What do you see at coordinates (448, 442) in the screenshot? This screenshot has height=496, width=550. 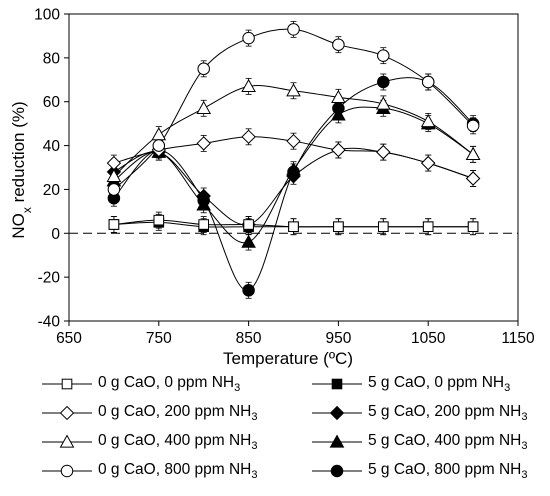 I see `legend-label: 5 g CaO, 400 ppm NH3` at bounding box center [448, 442].